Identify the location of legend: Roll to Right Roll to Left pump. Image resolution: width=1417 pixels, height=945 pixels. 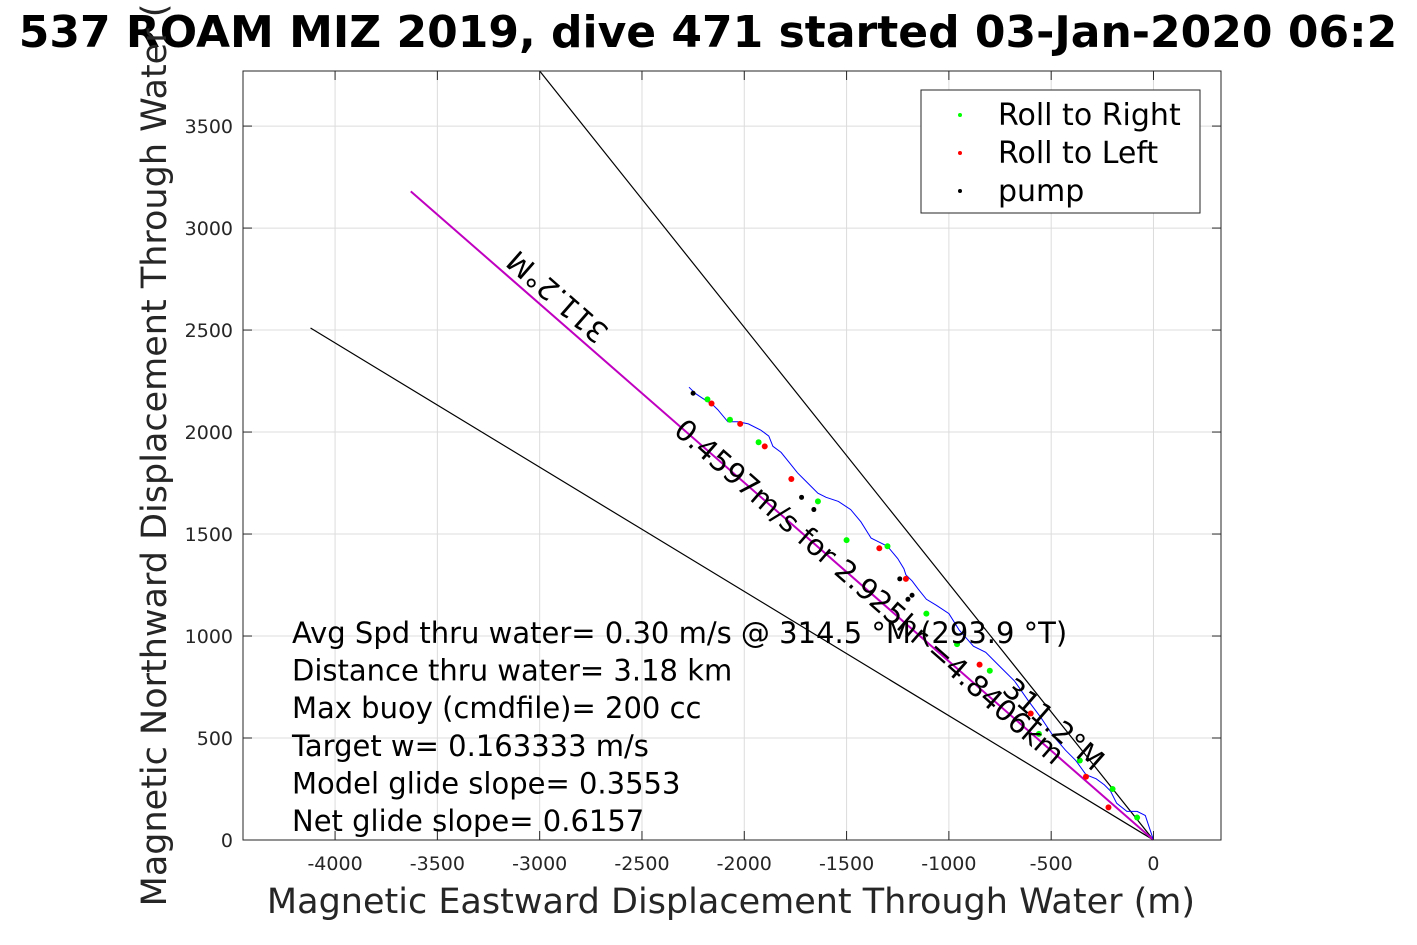
(1060, 151).